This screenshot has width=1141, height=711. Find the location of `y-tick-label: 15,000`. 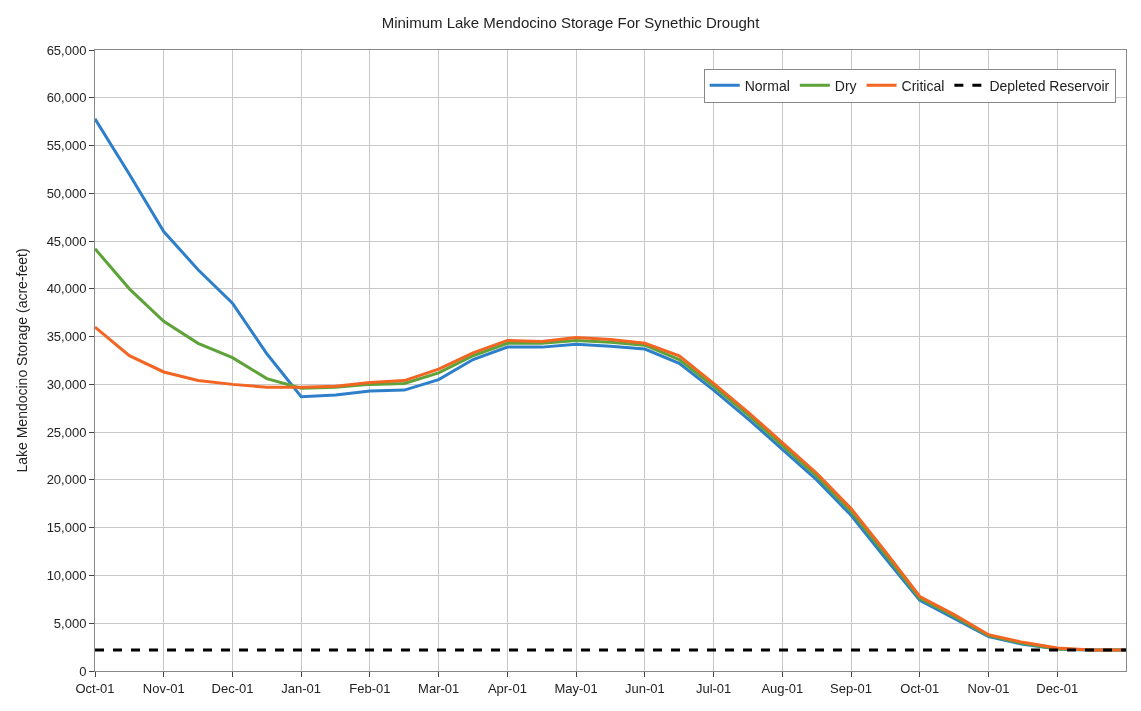

y-tick-label: 15,000 is located at coordinates (66, 528).